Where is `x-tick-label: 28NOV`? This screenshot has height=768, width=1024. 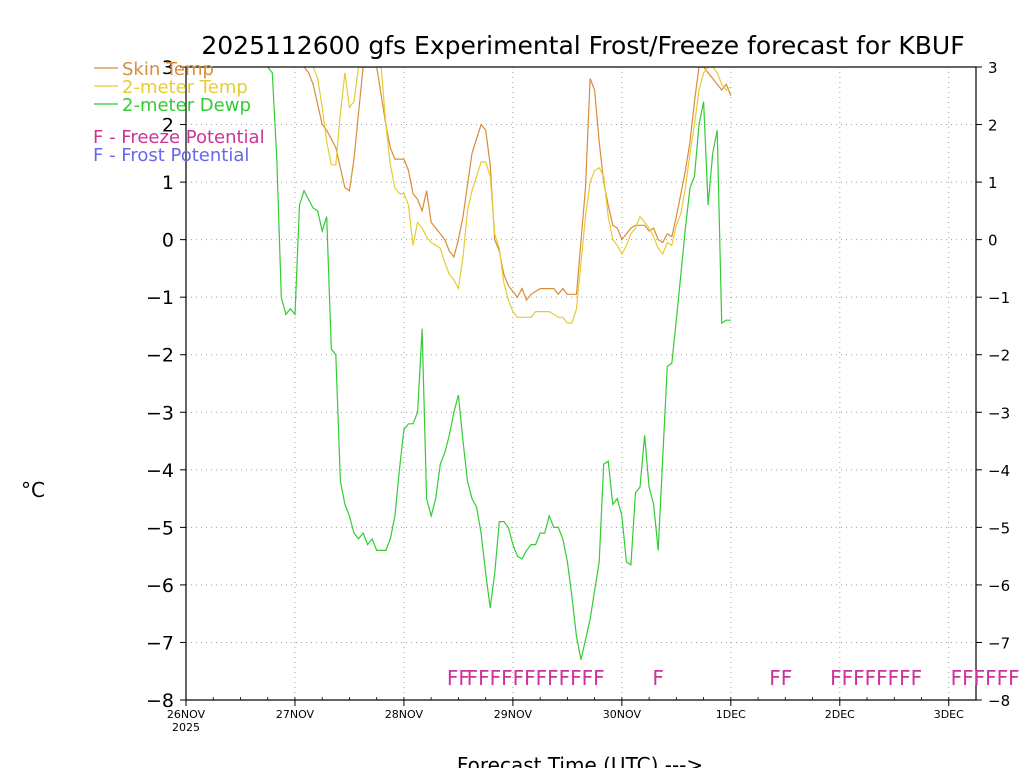
x-tick-label: 28NOV is located at coordinates (404, 714).